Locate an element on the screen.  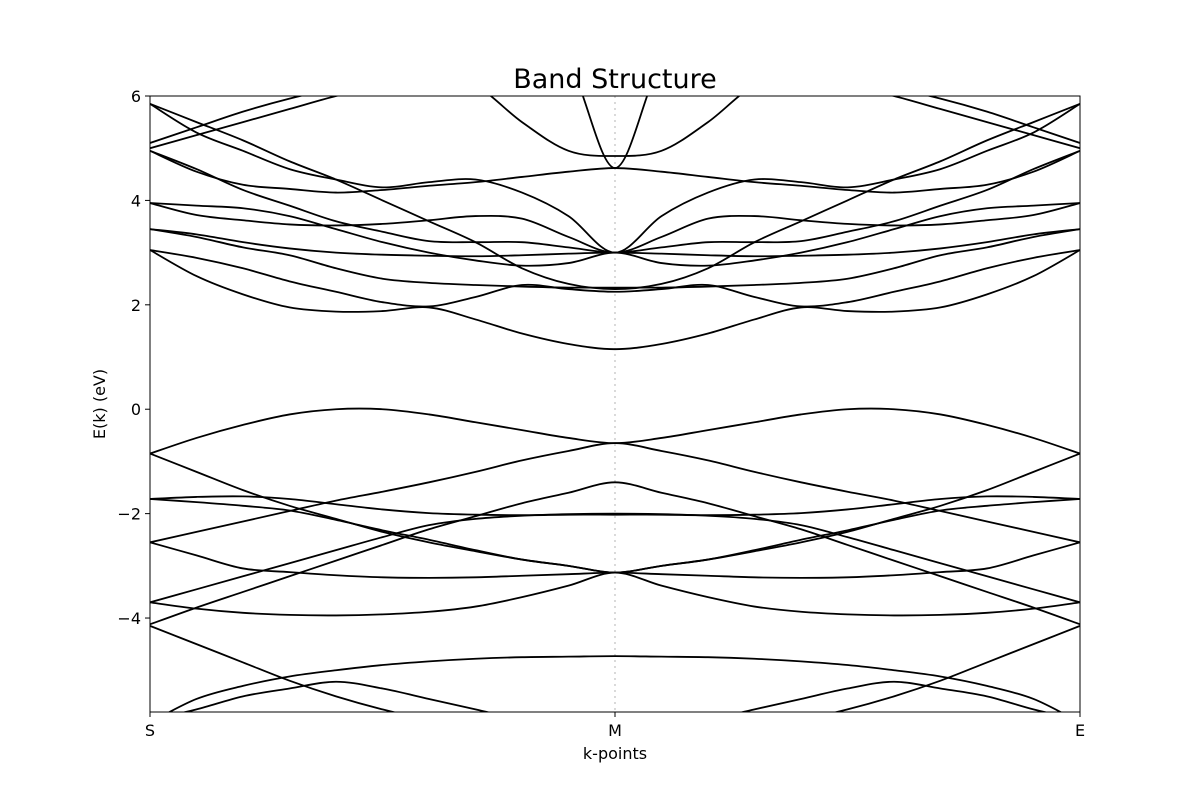
chart-title: Band Structure is located at coordinates (615, 79).